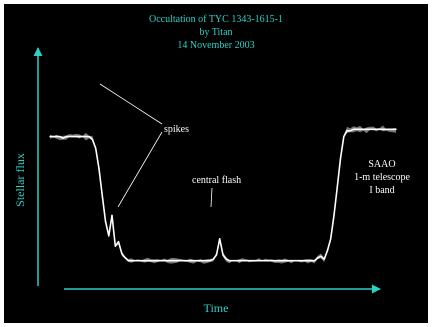 This screenshot has height=327, width=432. I want to click on central-flash-pointer, so click(211, 197).